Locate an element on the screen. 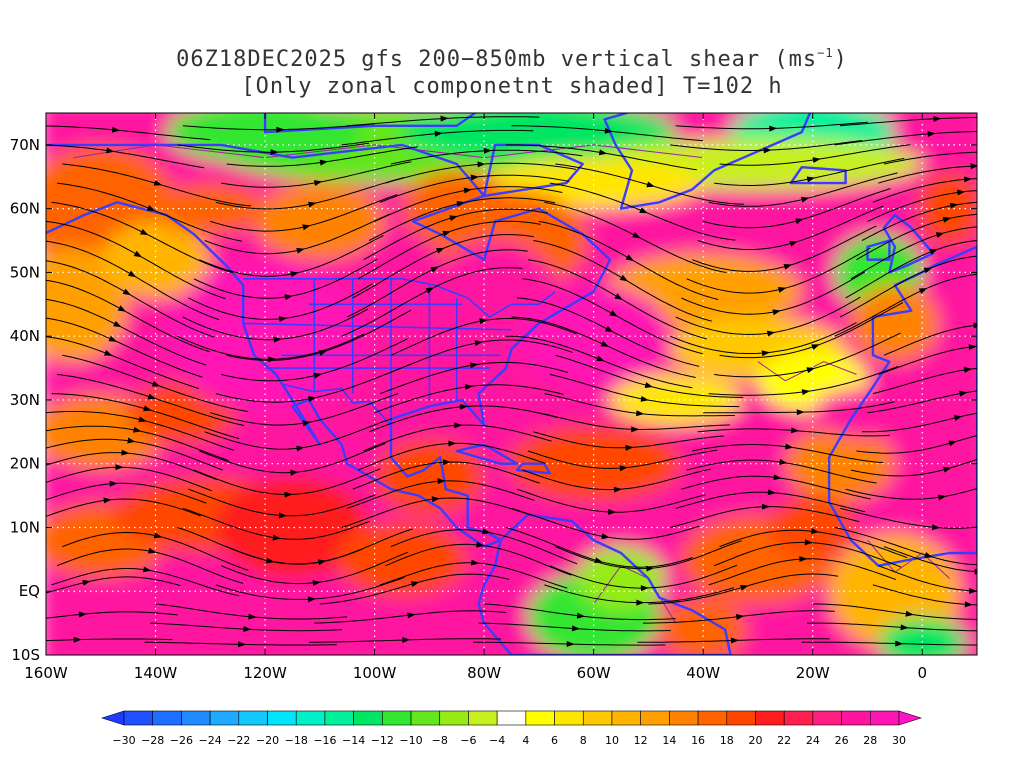  colorbar-label: 28 is located at coordinates (870, 740).